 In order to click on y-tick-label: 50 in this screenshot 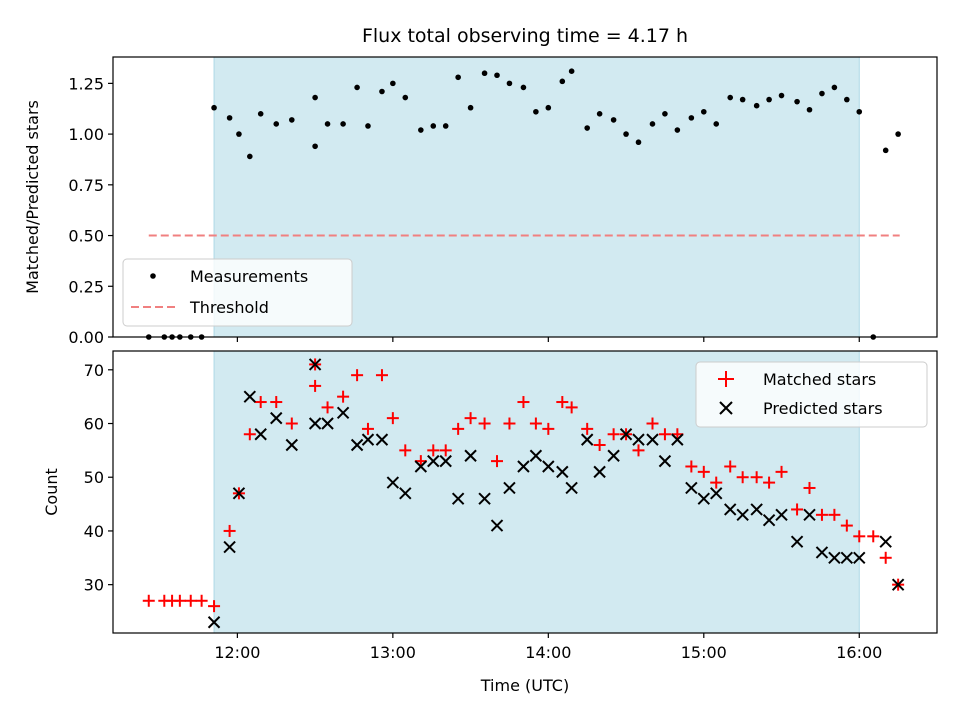, I will do `click(94, 477)`.